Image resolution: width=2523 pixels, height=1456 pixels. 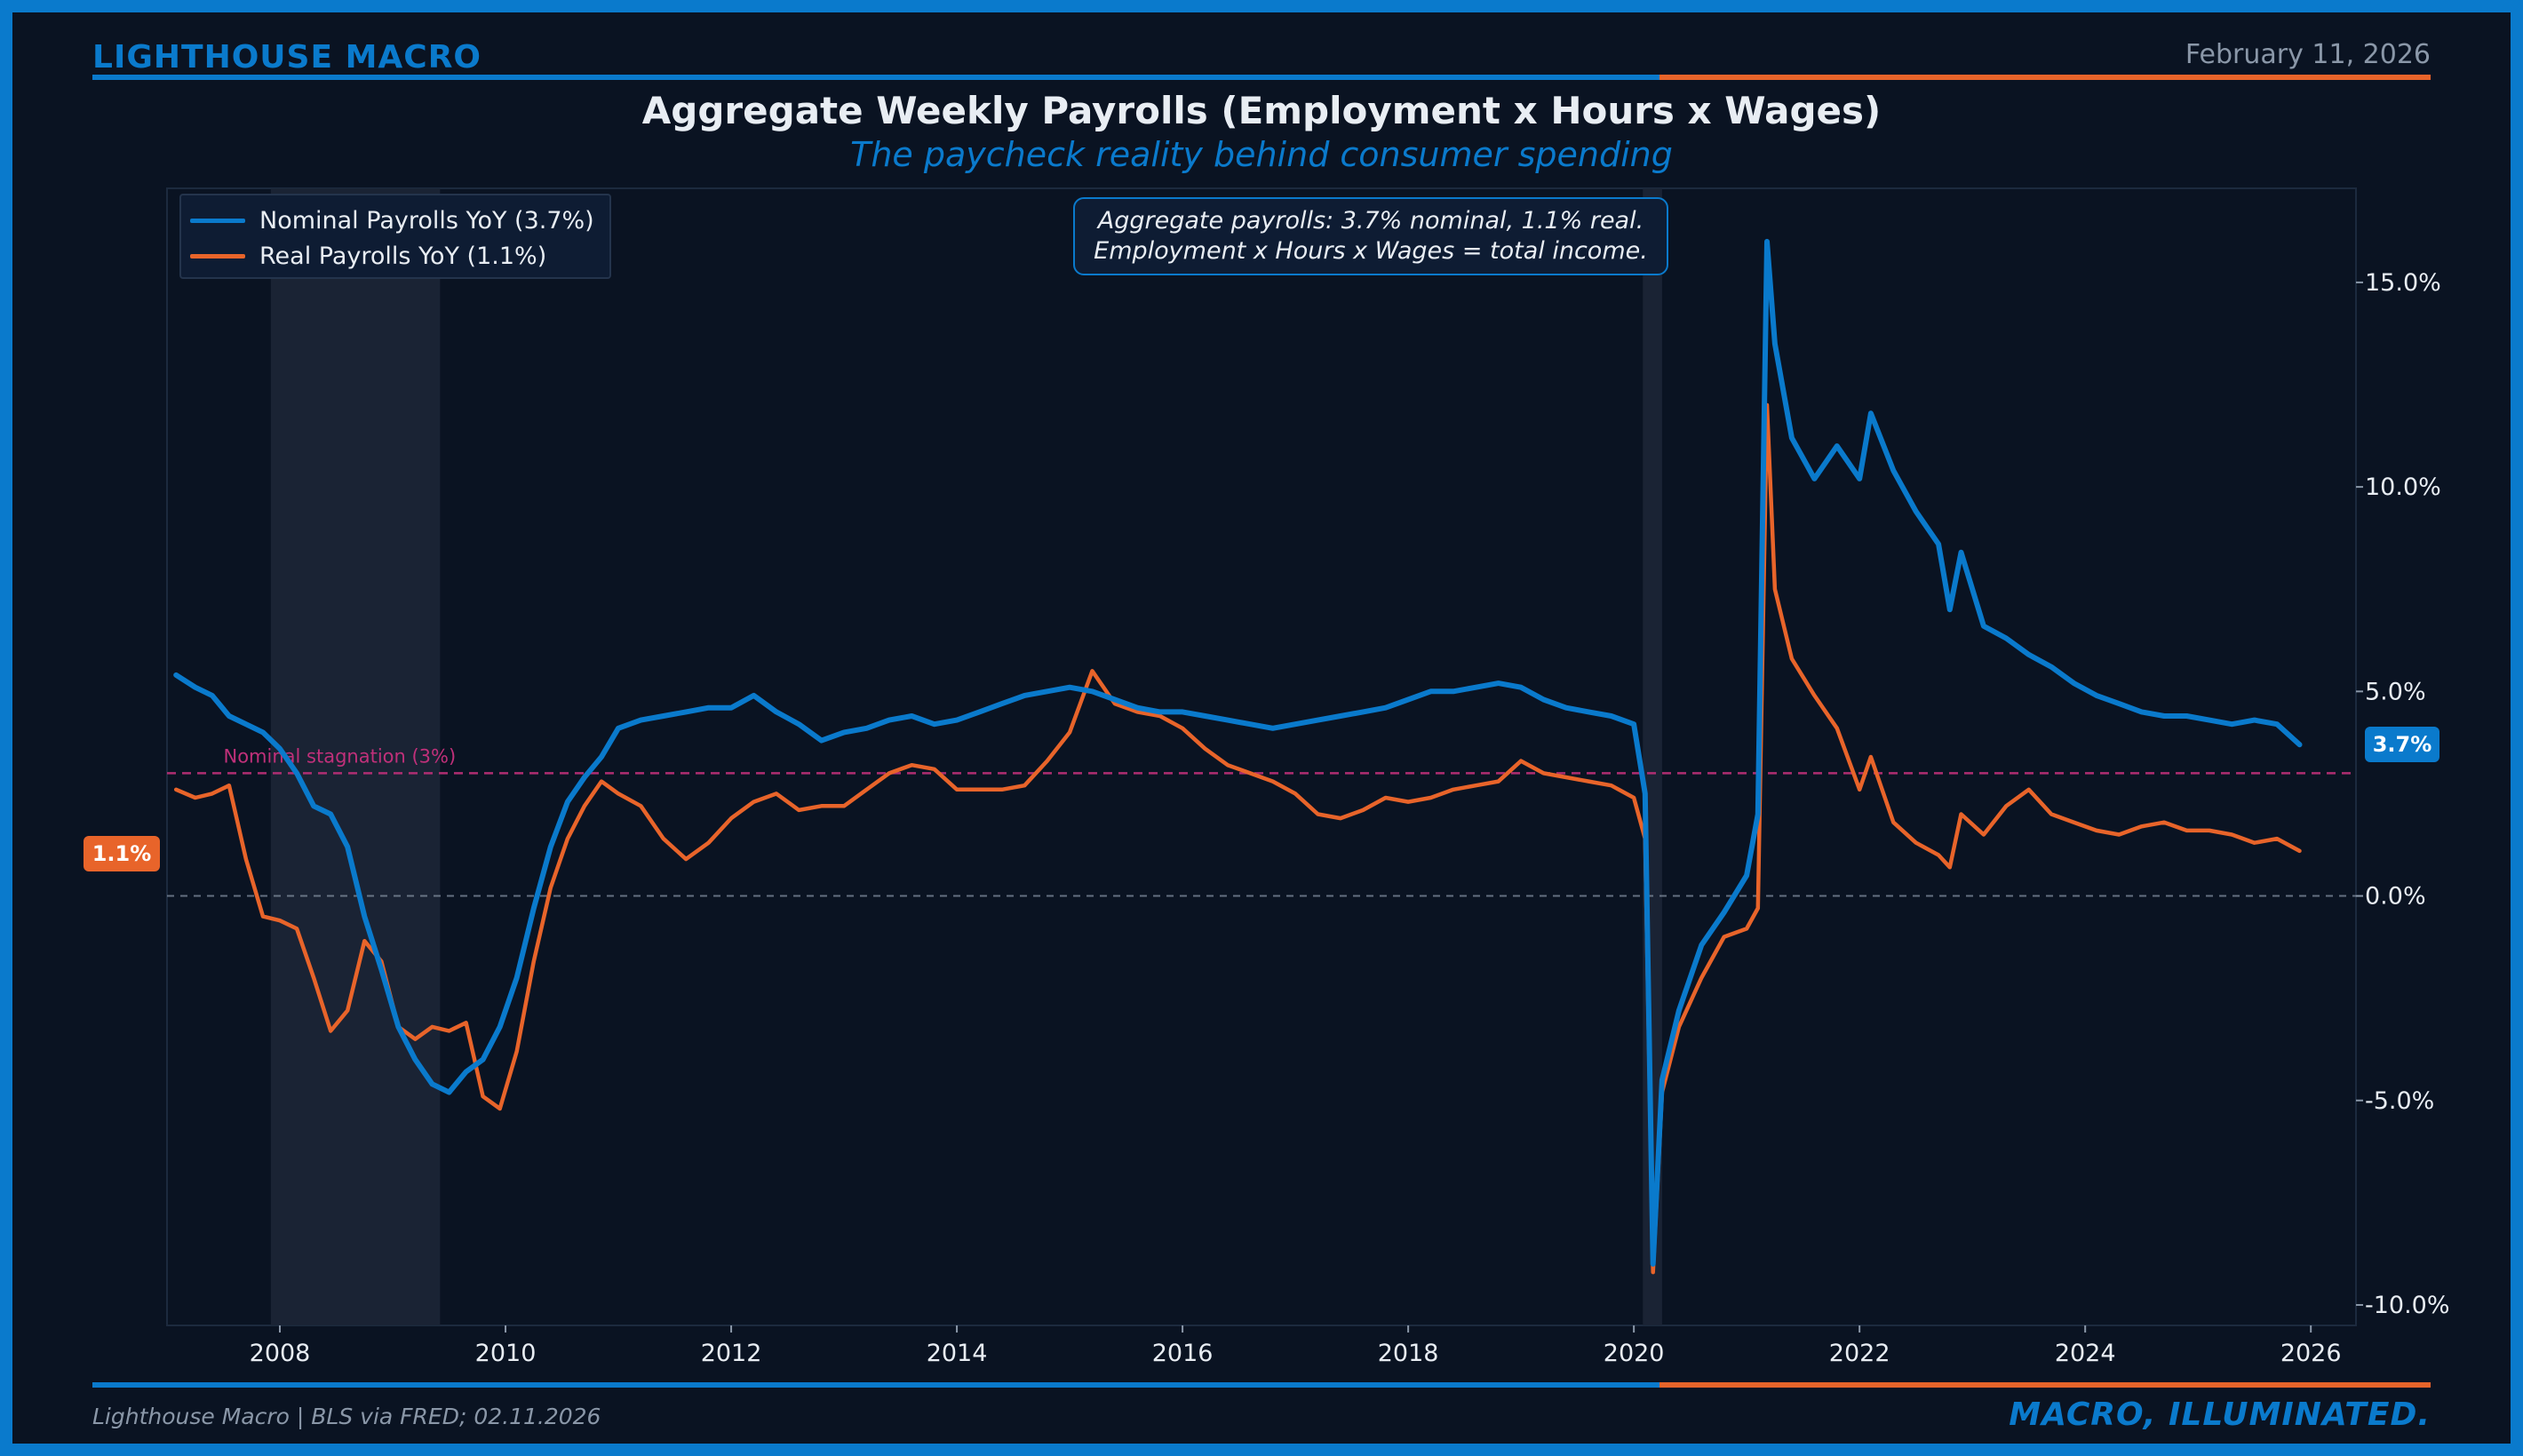 I want to click on header-rule-orange, so click(x=2045, y=77).